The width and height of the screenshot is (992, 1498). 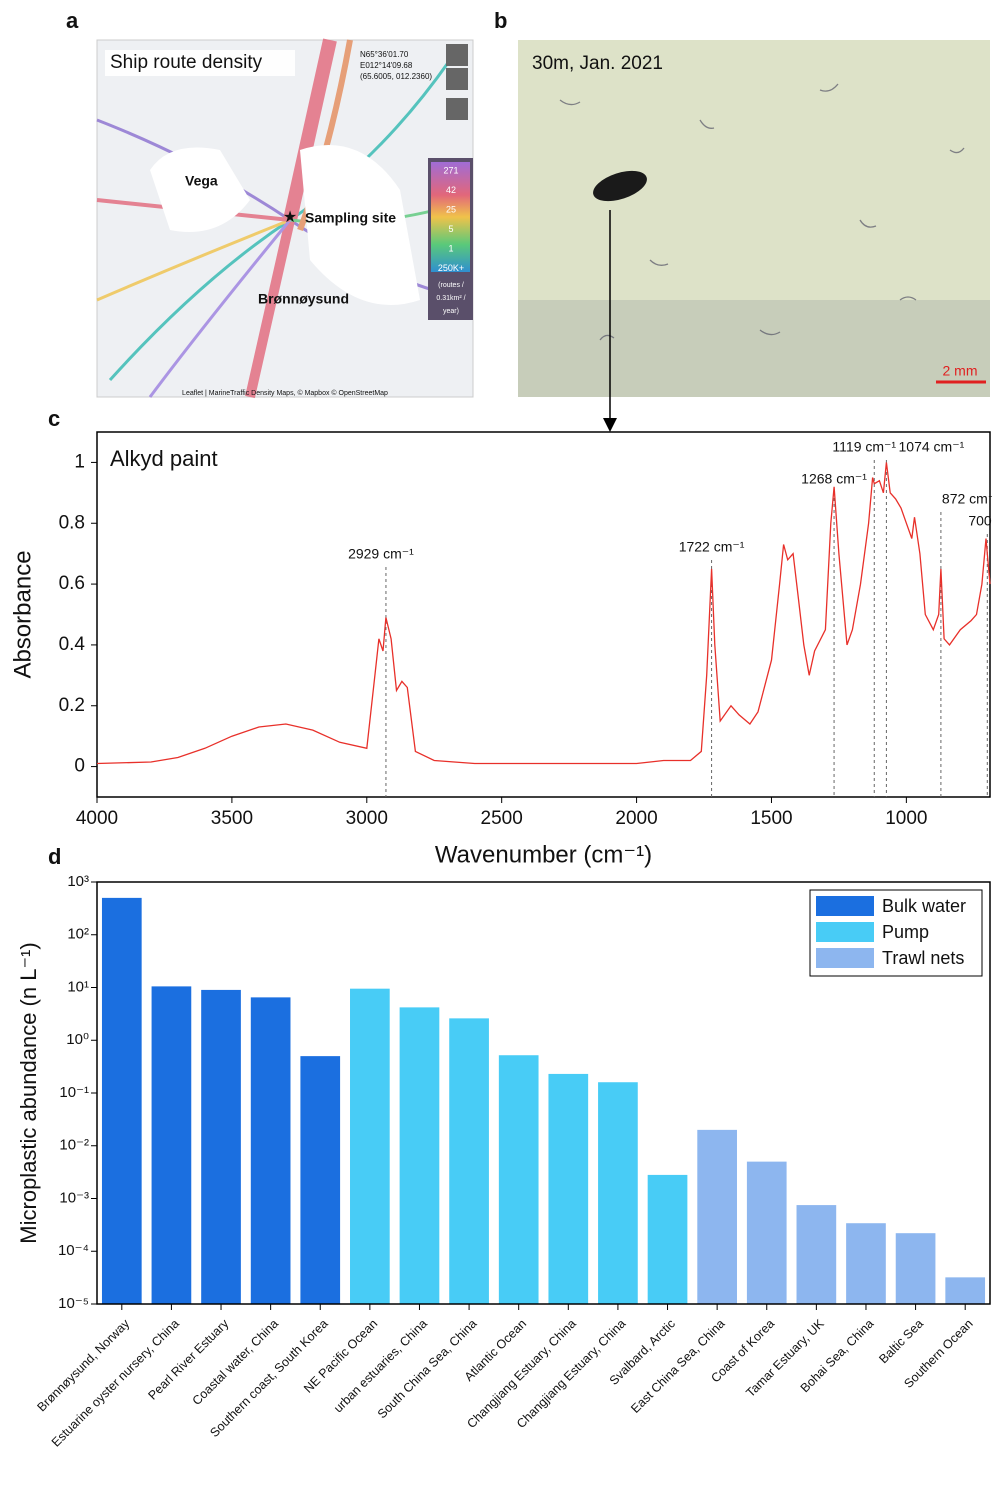 I want to click on map-legend-label: 5, so click(x=450, y=229).